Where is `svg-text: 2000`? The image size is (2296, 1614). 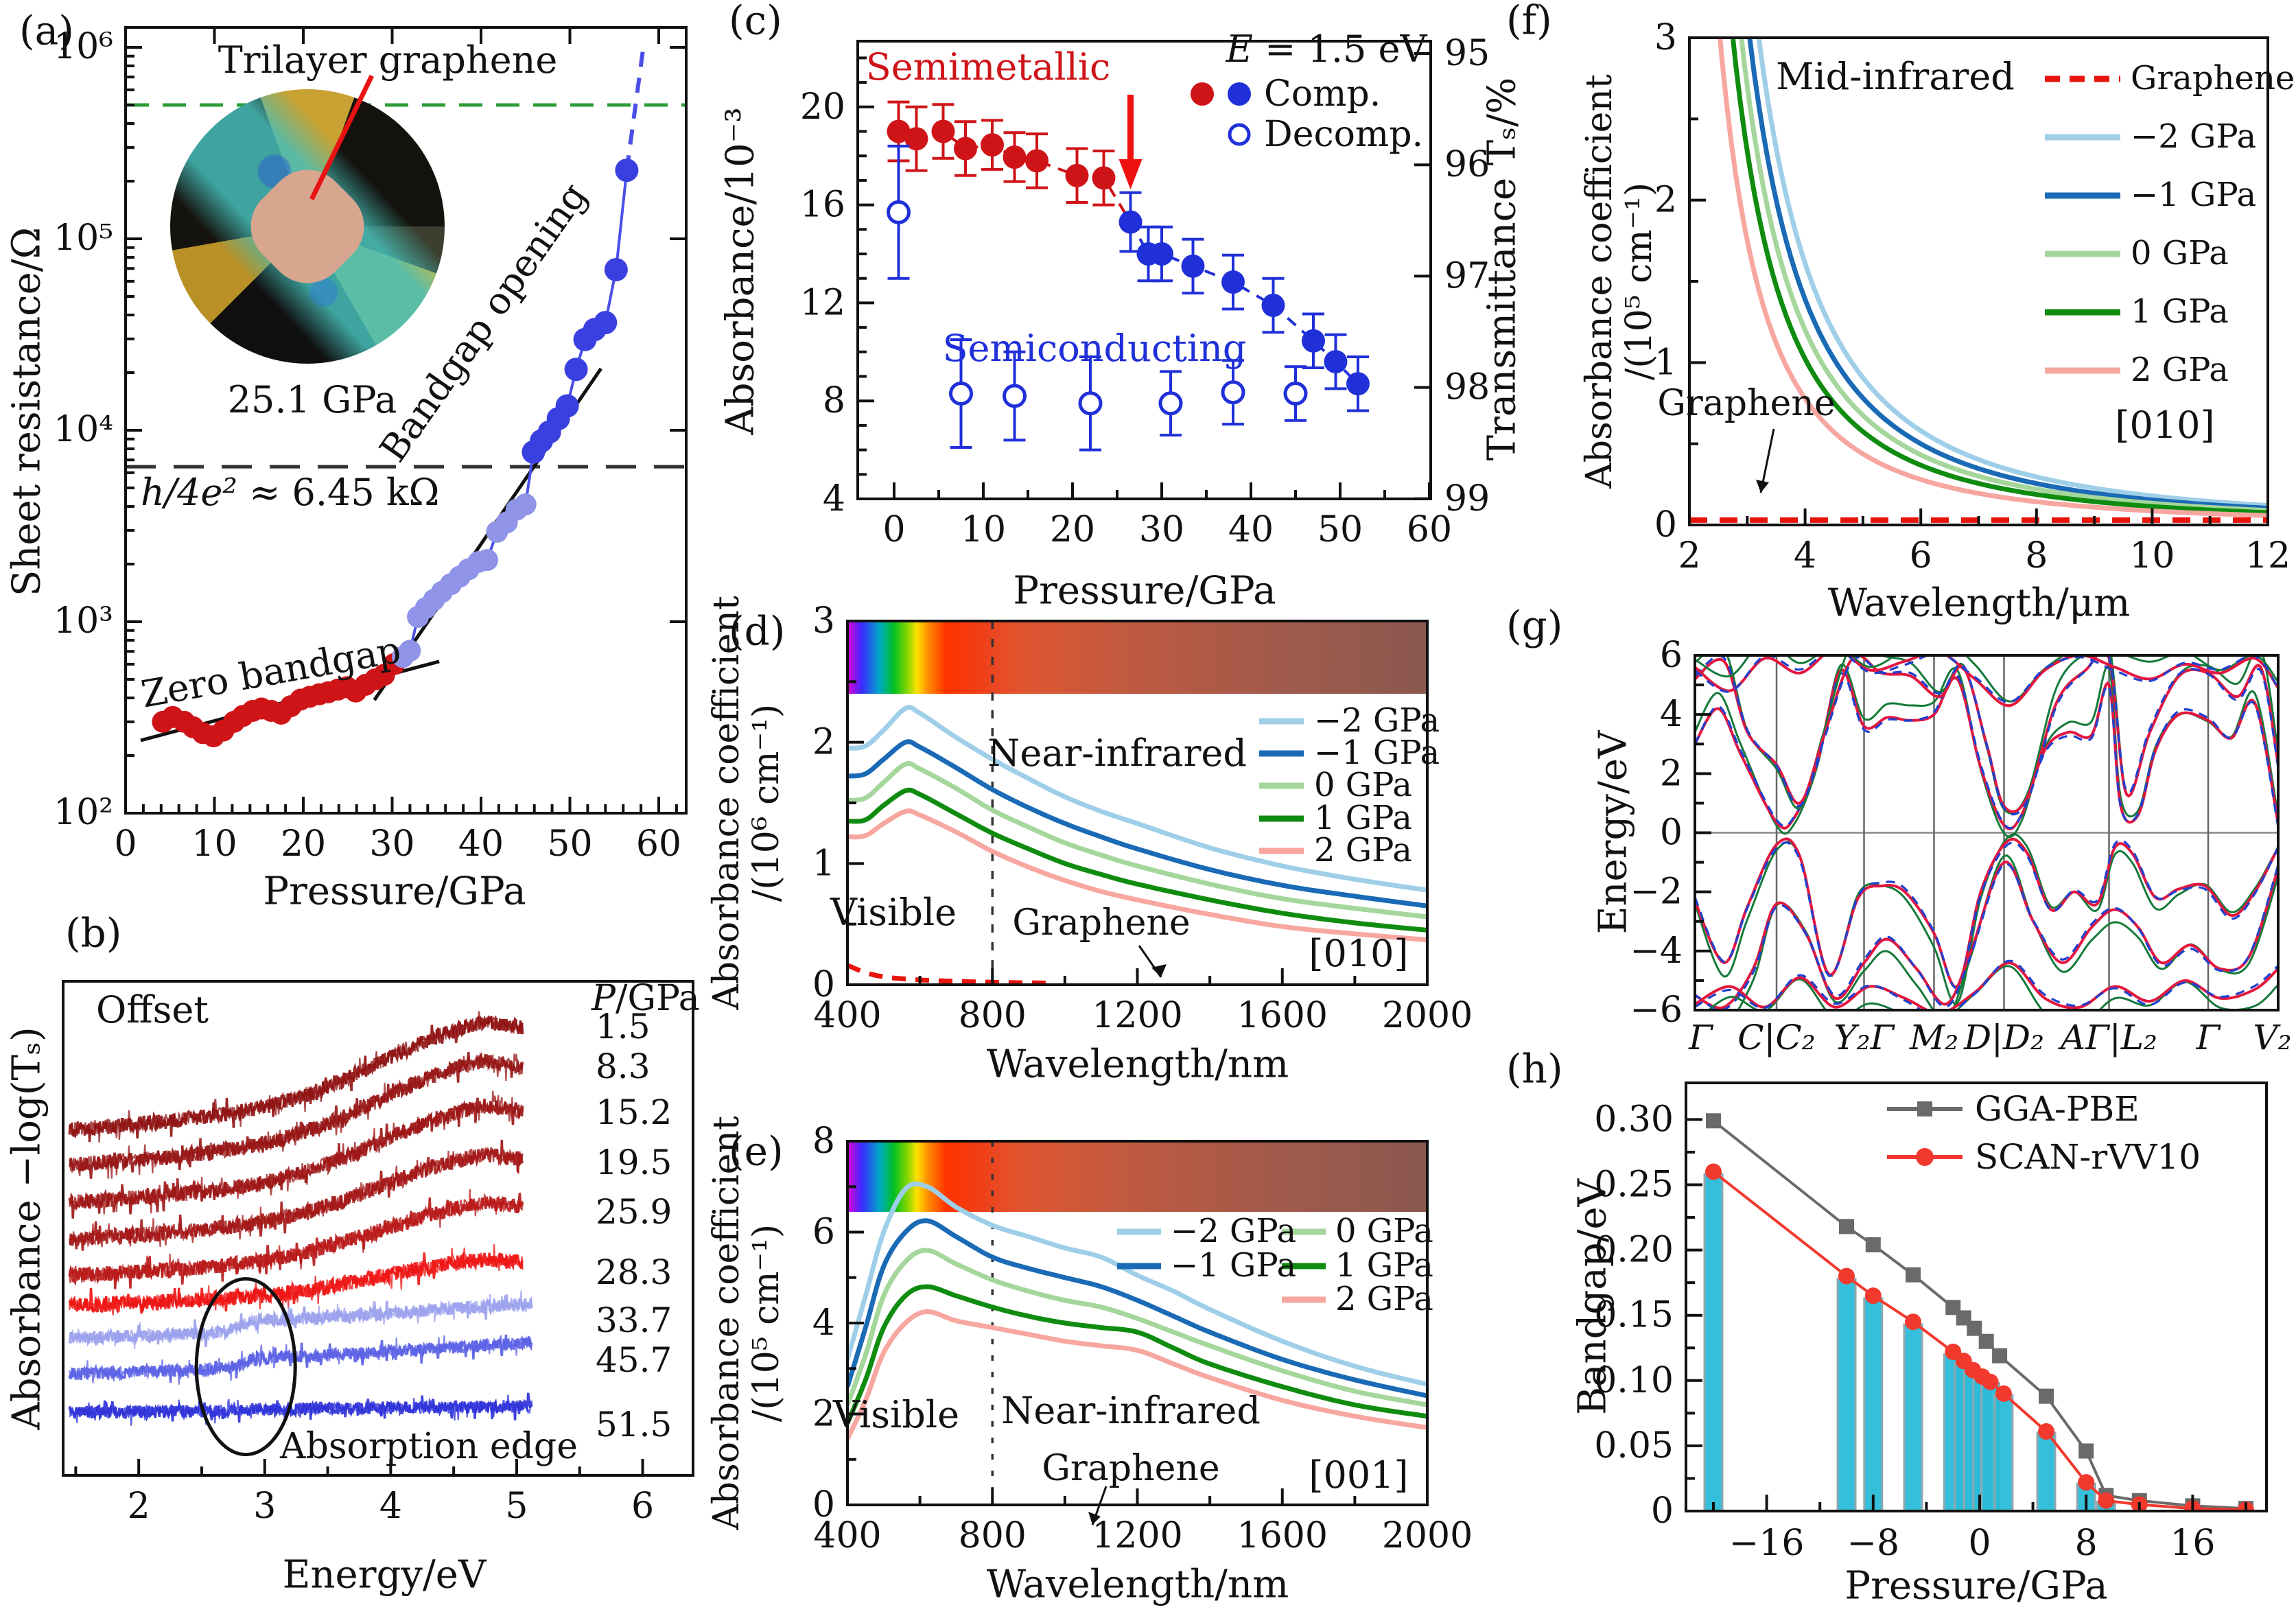
svg-text: 2000 is located at coordinates (1427, 1535).